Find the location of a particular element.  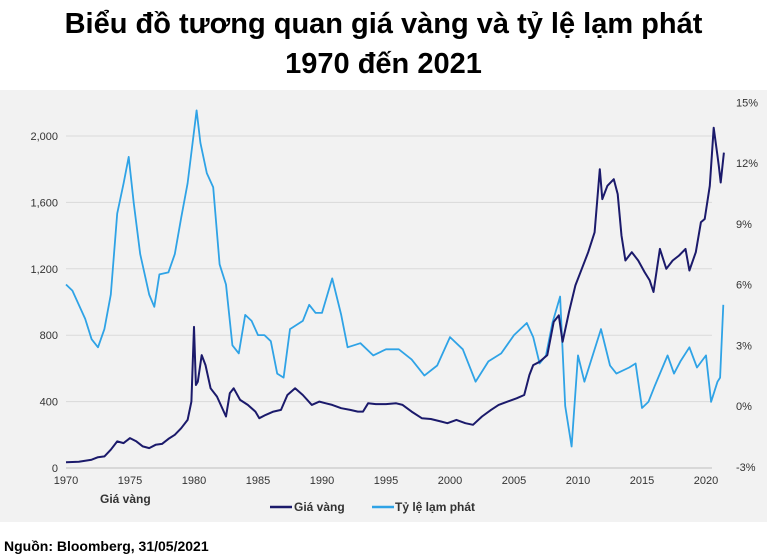

y2-tick-label: 6% is located at coordinates (744, 286).